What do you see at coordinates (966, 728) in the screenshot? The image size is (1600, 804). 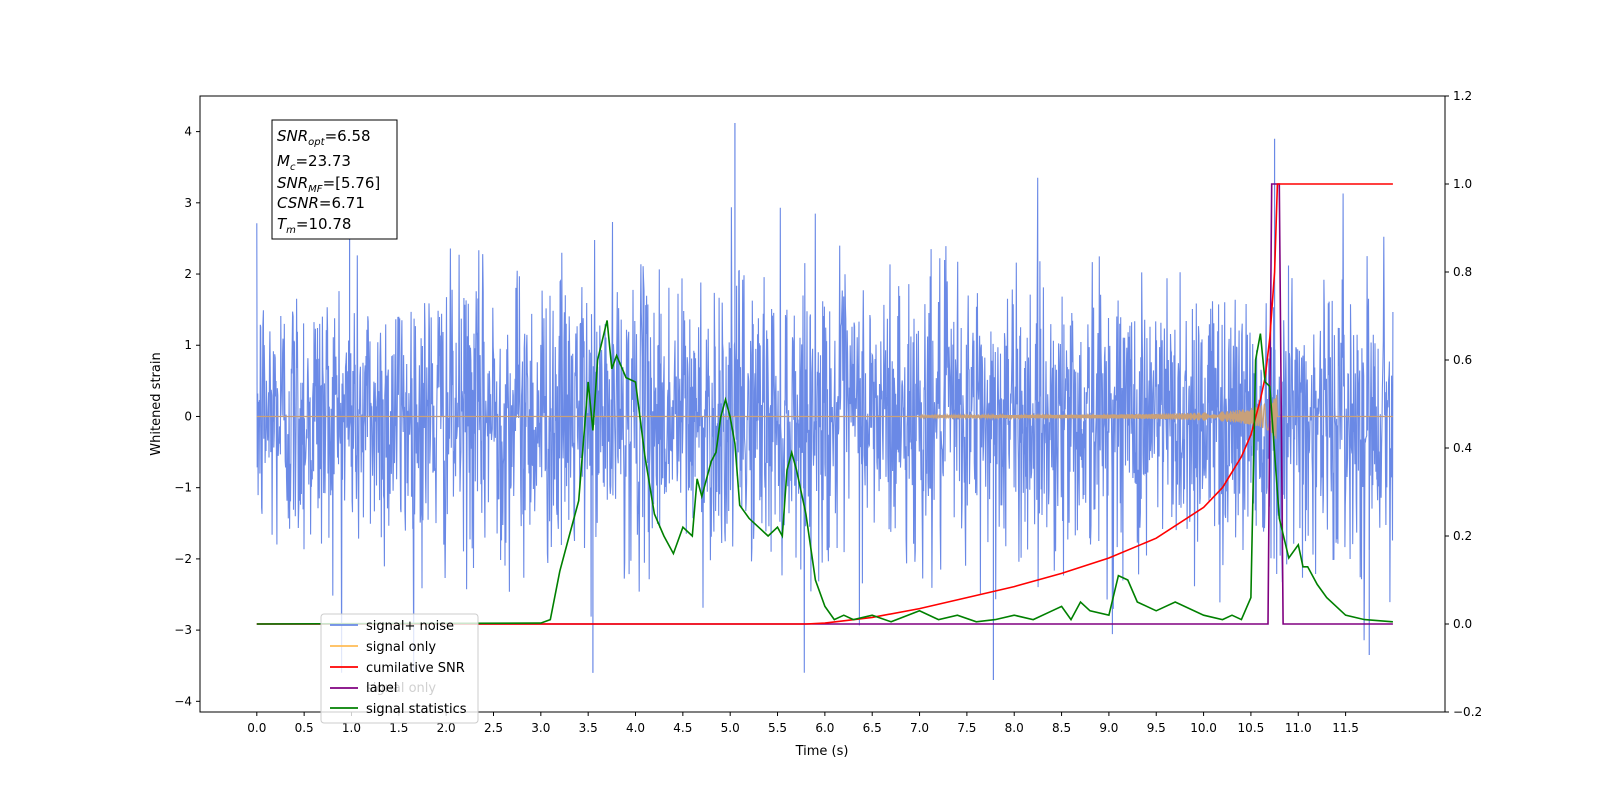 I see `x-tick-label: 7.5` at bounding box center [966, 728].